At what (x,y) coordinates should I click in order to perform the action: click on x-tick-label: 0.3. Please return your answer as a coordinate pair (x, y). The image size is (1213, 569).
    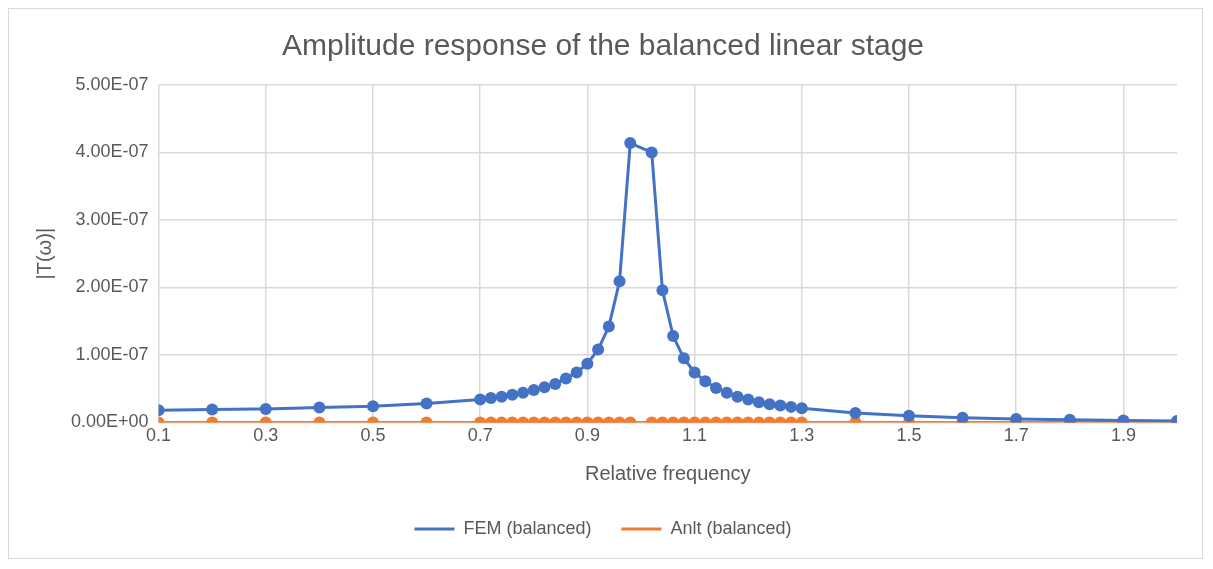
    Looking at the image, I should click on (266, 435).